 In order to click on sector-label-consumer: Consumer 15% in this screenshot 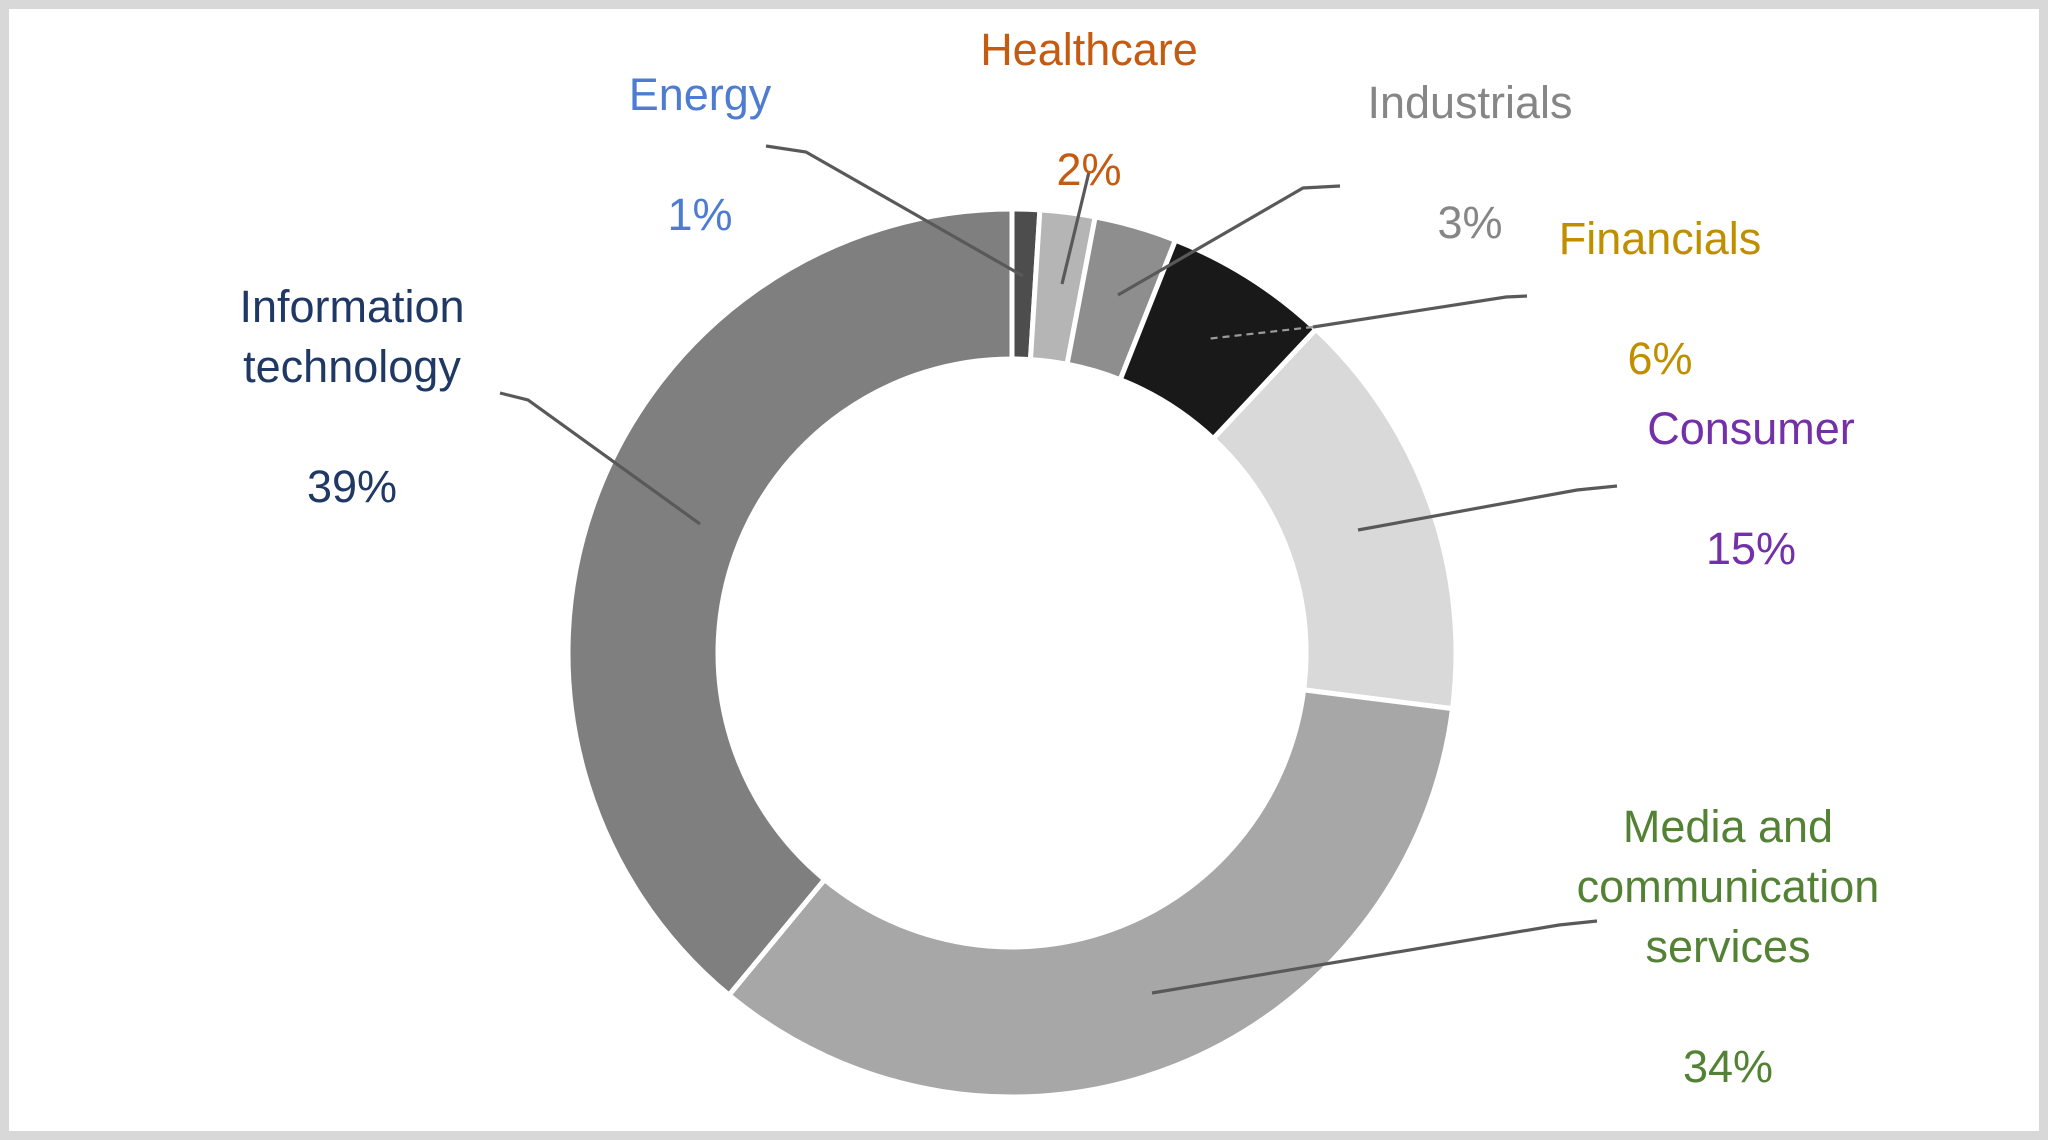, I will do `click(1751, 489)`.